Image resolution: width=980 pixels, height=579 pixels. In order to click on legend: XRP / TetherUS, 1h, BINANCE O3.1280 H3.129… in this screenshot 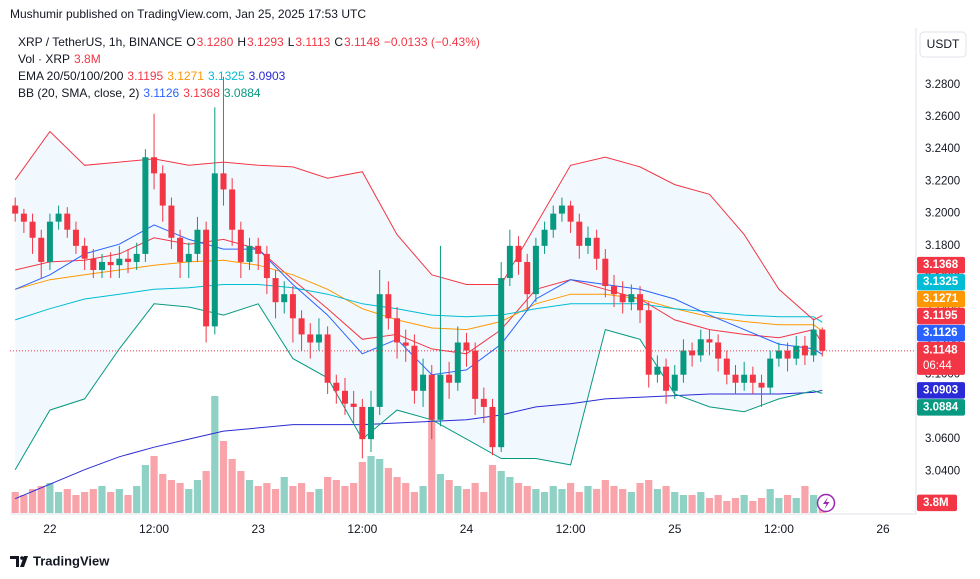, I will do `click(251, 68)`.